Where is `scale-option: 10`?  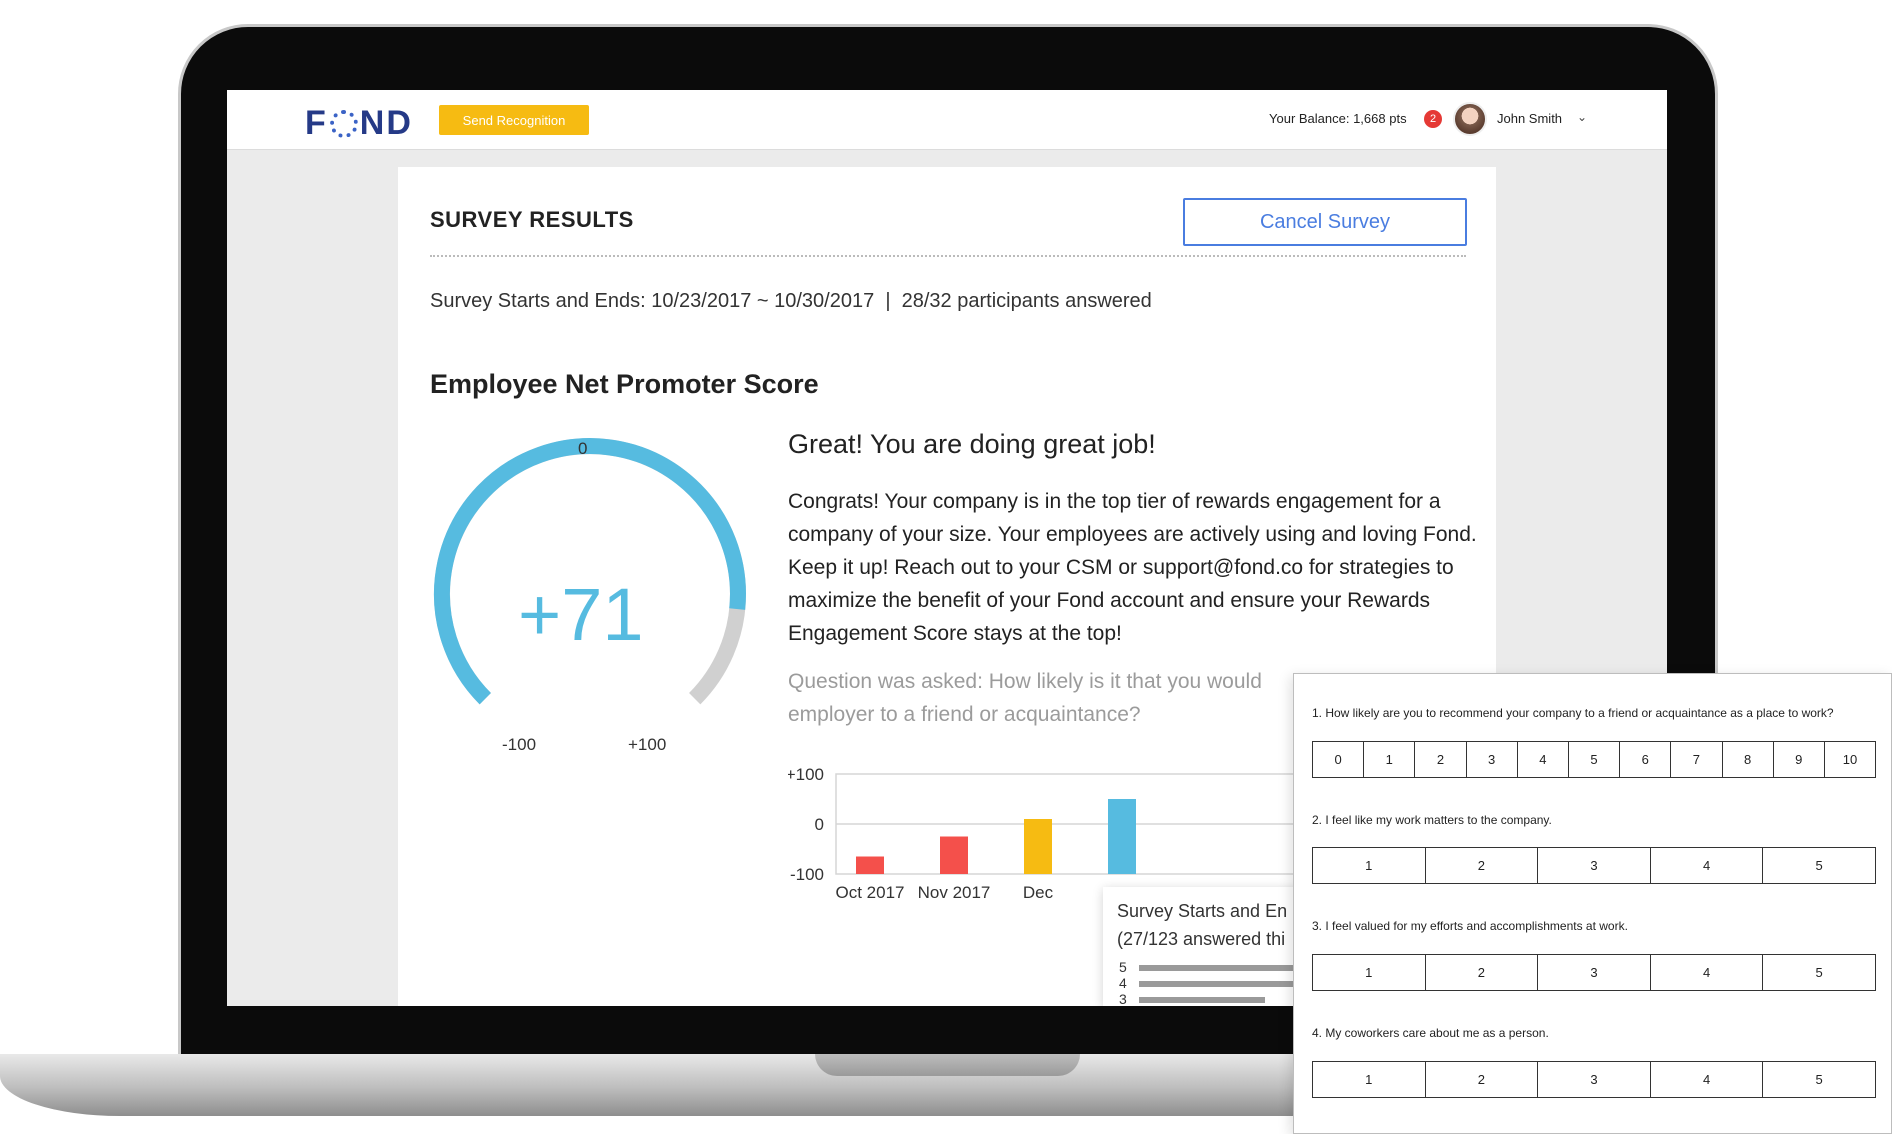 scale-option: 10 is located at coordinates (1850, 759).